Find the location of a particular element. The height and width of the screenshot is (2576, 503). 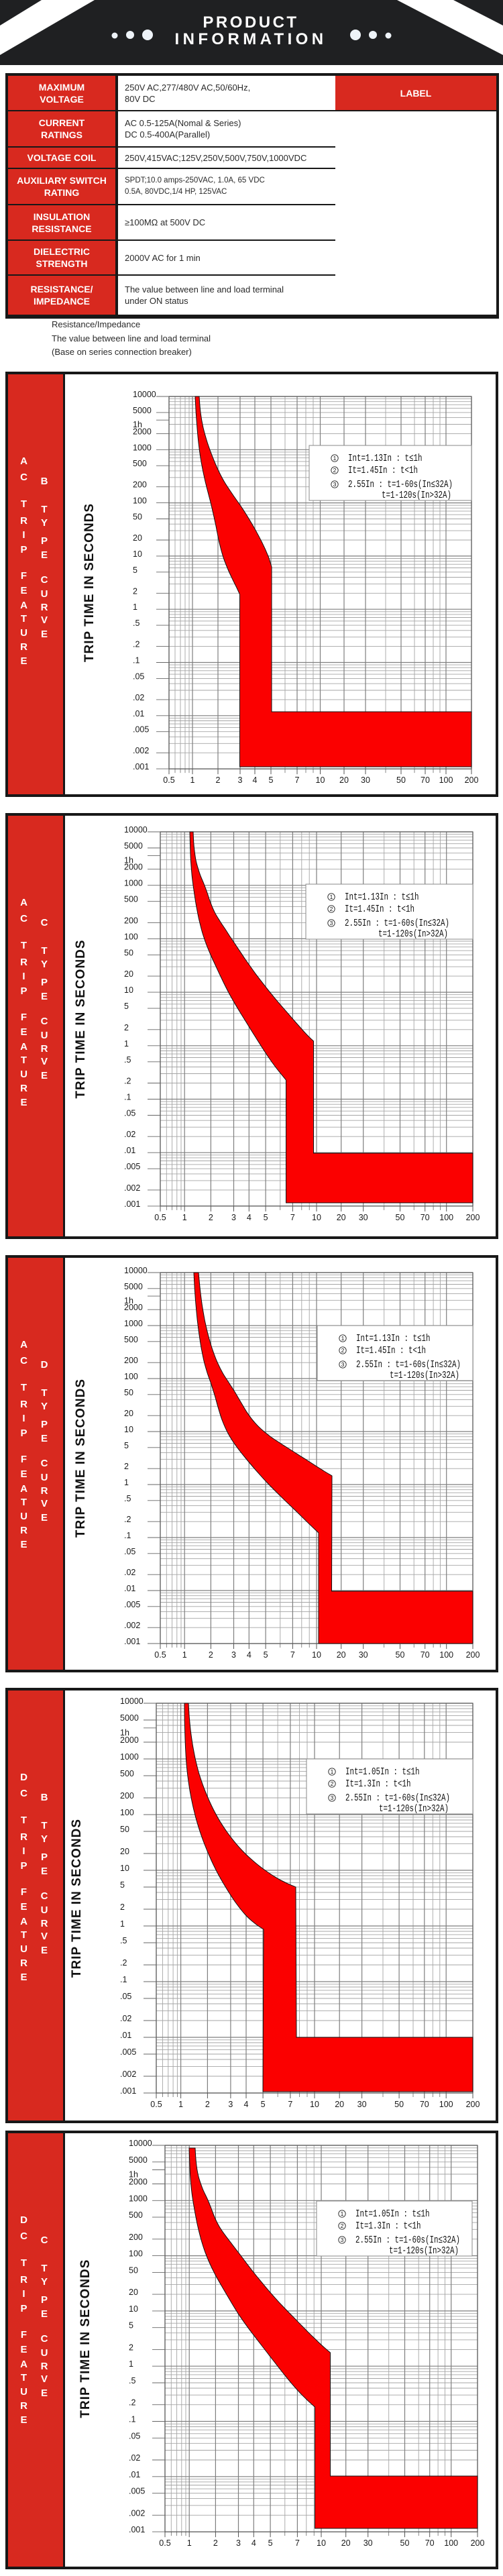

svg-text: I is located at coordinates (23, 976).